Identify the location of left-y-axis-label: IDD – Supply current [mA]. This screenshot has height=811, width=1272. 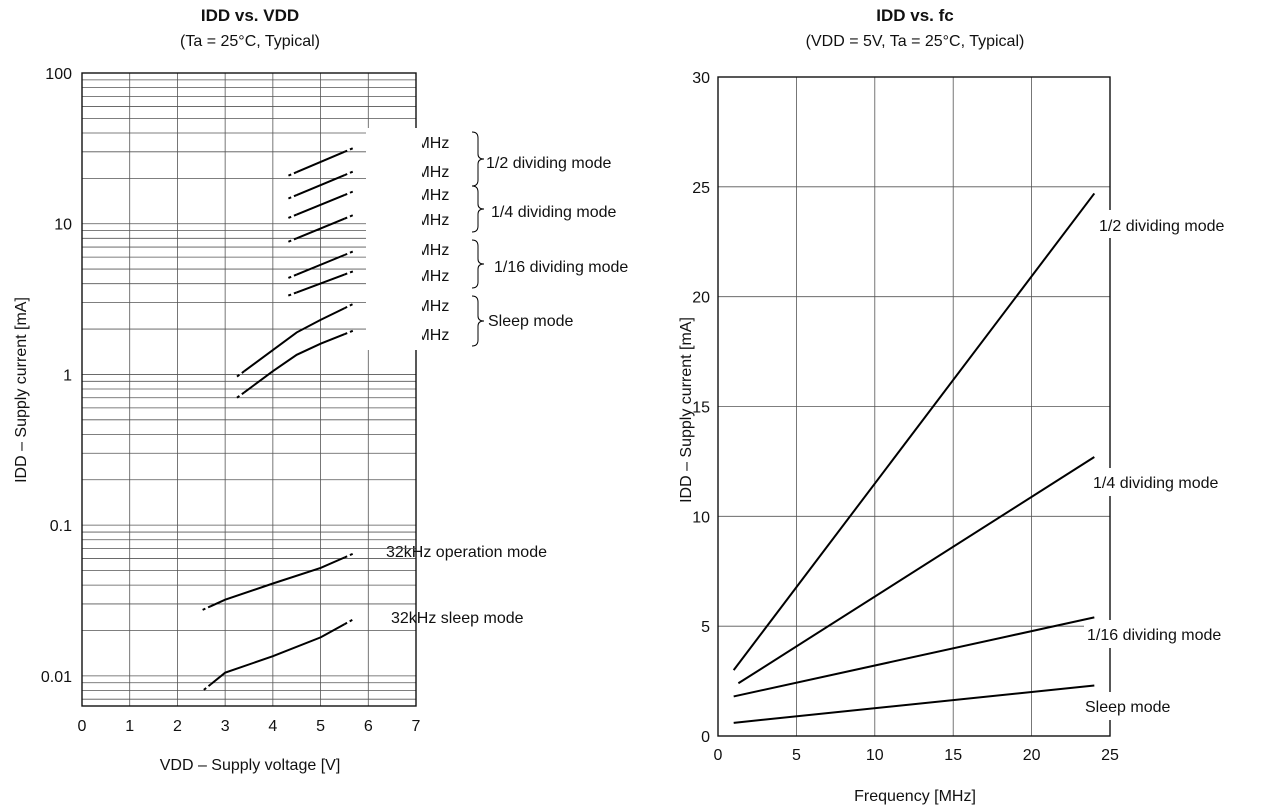
(21, 390).